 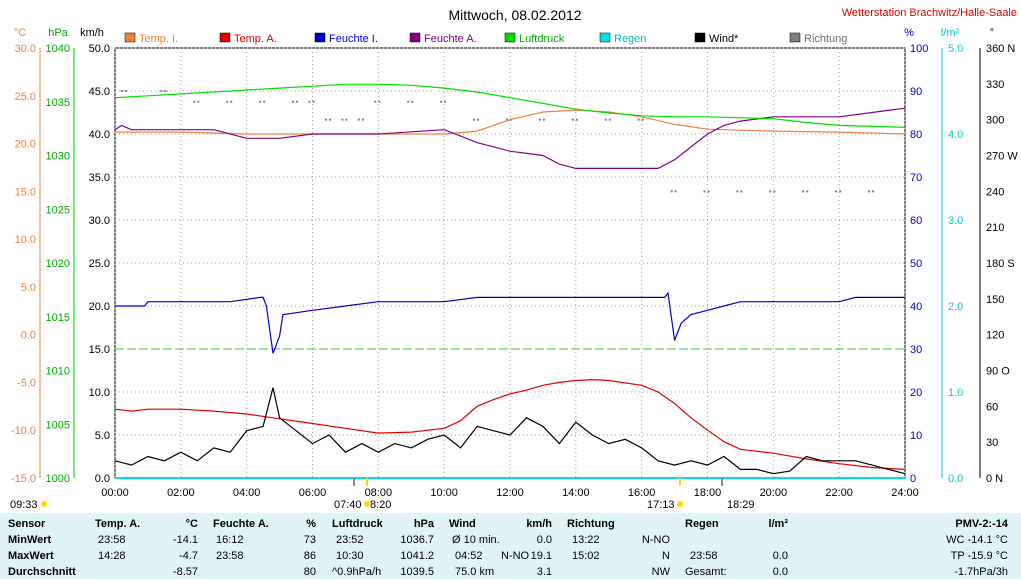 I want to click on sun-time-label: 09:33, so click(x=24, y=505).